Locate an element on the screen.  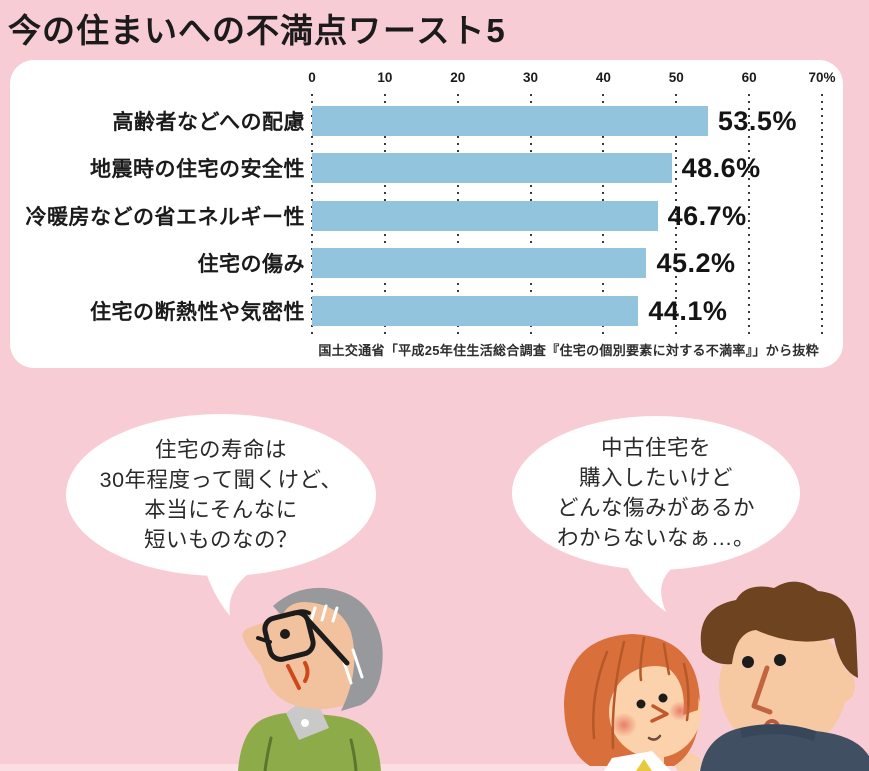
axis-ticks: 0 10 20 30 40 50 60 70% is located at coordinates (571, 79).